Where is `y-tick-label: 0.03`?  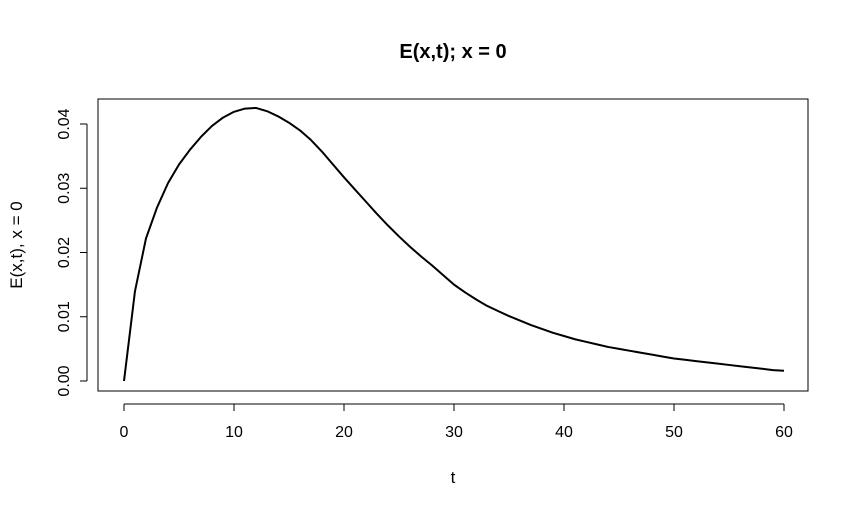 y-tick-label: 0.03 is located at coordinates (64, 188).